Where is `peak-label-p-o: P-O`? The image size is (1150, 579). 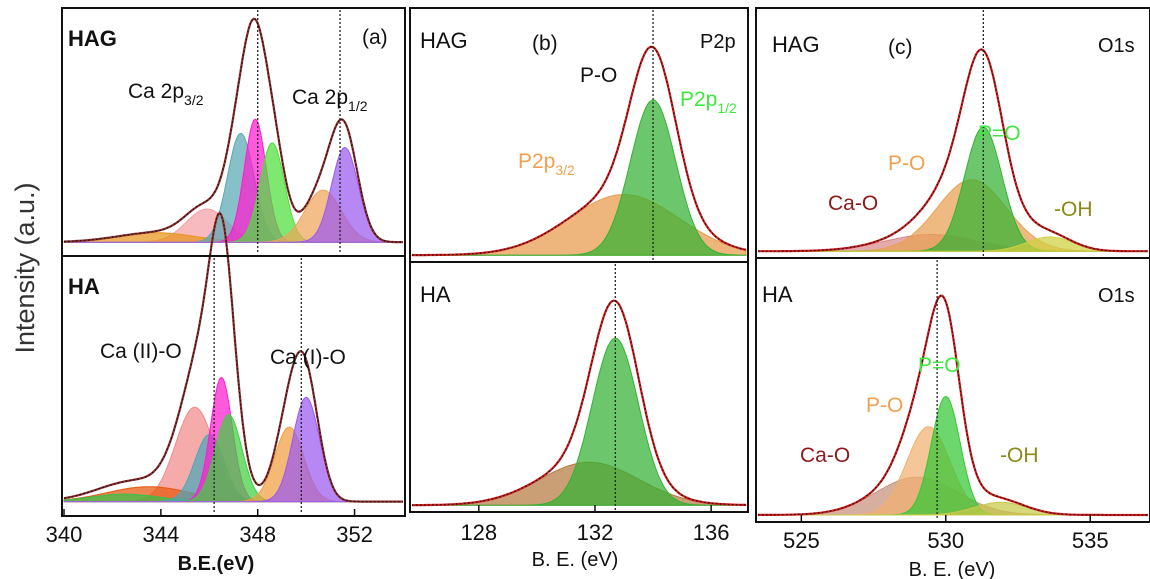 peak-label-p-o: P-O is located at coordinates (598, 75).